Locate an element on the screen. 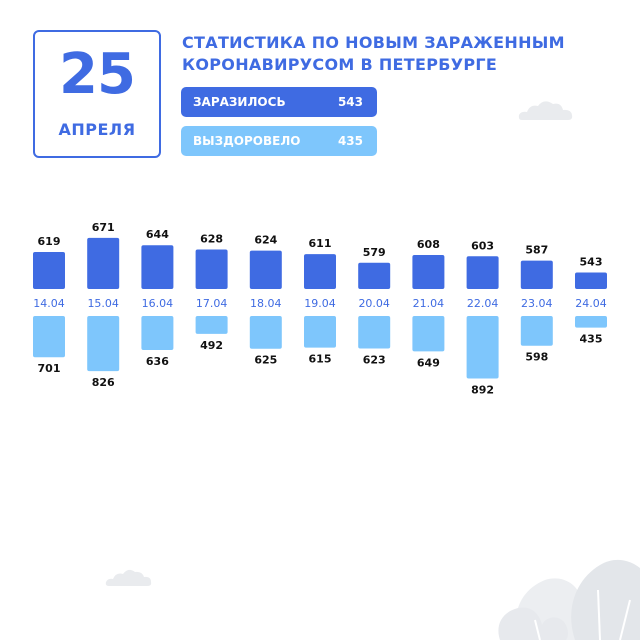 Image resolution: width=640 pixels, height=640 pixels. title-line-2: КОРОНАВИРУСОМ В ПЕТЕРБУРГЕ is located at coordinates (340, 64).